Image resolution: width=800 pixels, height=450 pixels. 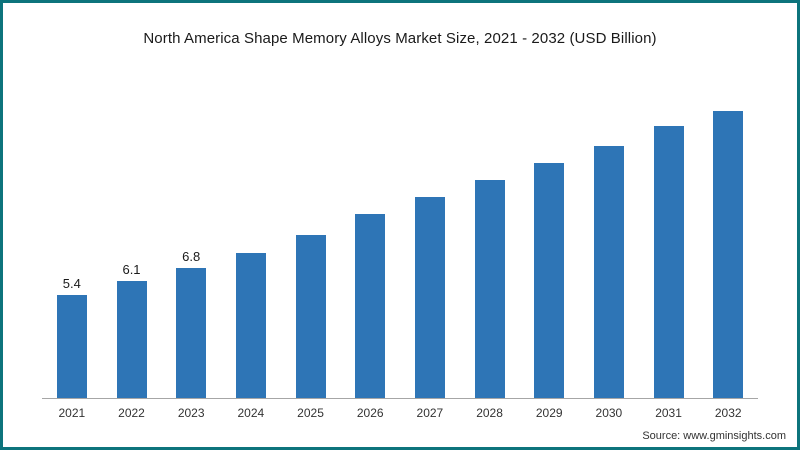 What do you see at coordinates (728, 413) in the screenshot?
I see `x-axis-label-2032: 2032` at bounding box center [728, 413].